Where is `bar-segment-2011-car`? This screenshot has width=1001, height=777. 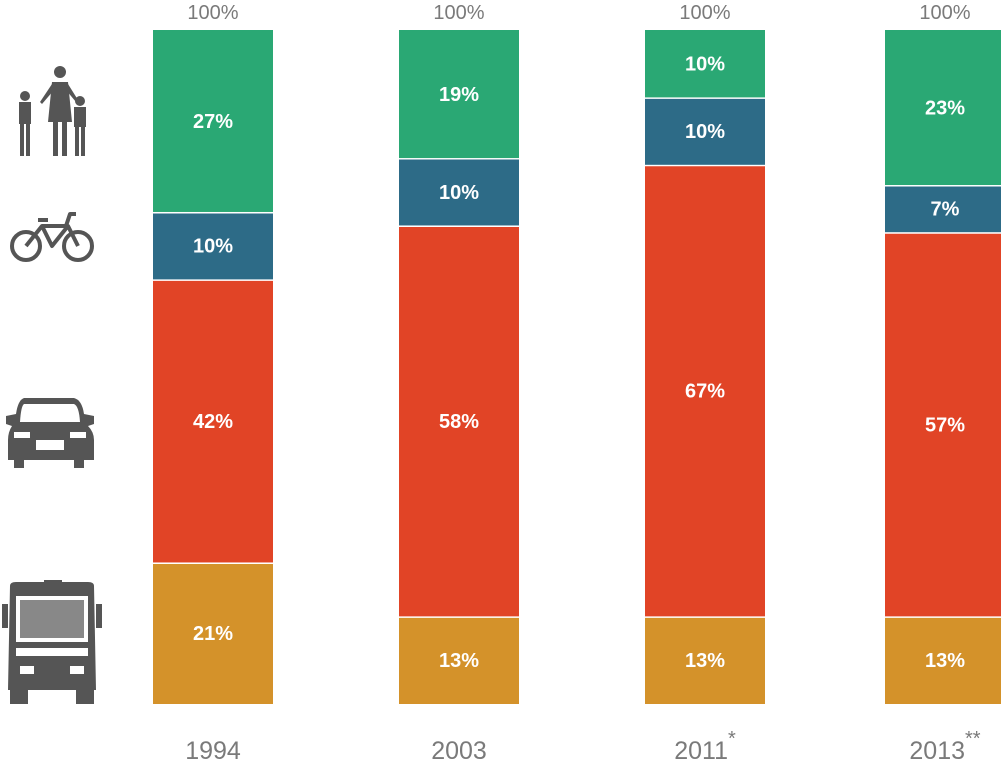
bar-segment-2011-car is located at coordinates (705, 390).